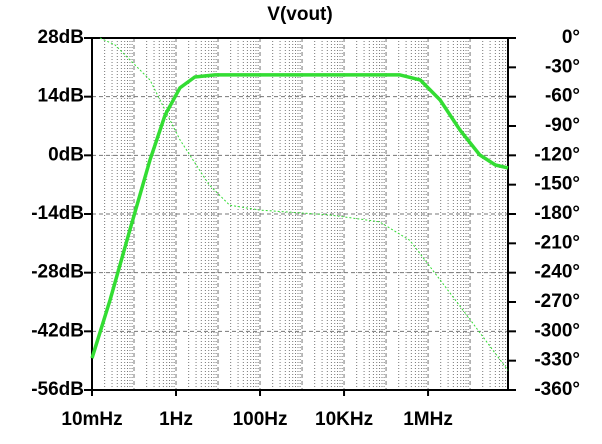 This screenshot has width=602, height=444. Describe the element at coordinates (557, 184) in the screenshot. I see `y2-tick-label: -150°` at that location.